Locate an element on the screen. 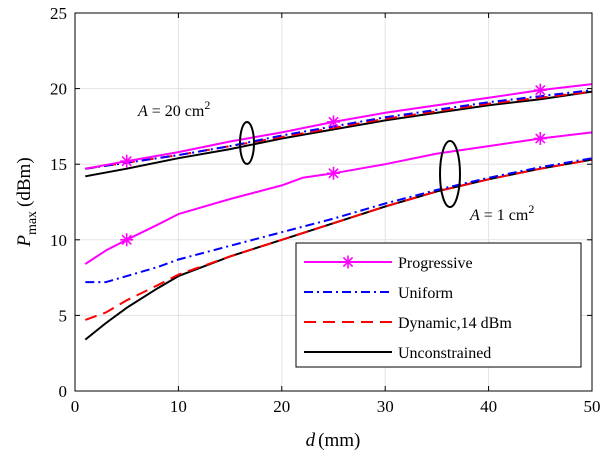 The width and height of the screenshot is (603, 457). x-tick-label: 50 is located at coordinates (592, 406).